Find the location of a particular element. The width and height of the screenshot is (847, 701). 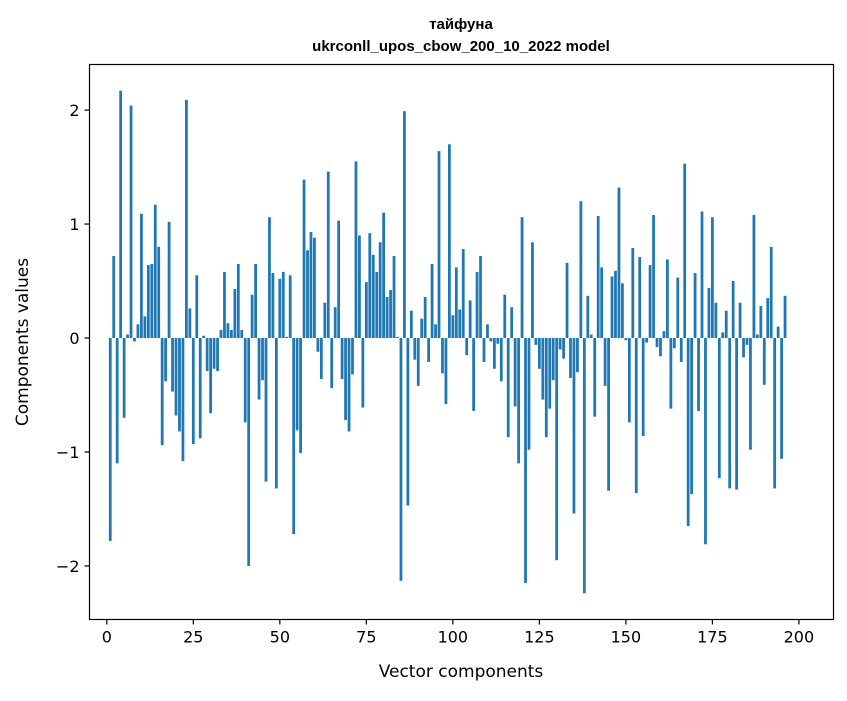

x-axis-ticks: 0 25 50 75 100 125 150 175 200 is located at coordinates (458, 633).